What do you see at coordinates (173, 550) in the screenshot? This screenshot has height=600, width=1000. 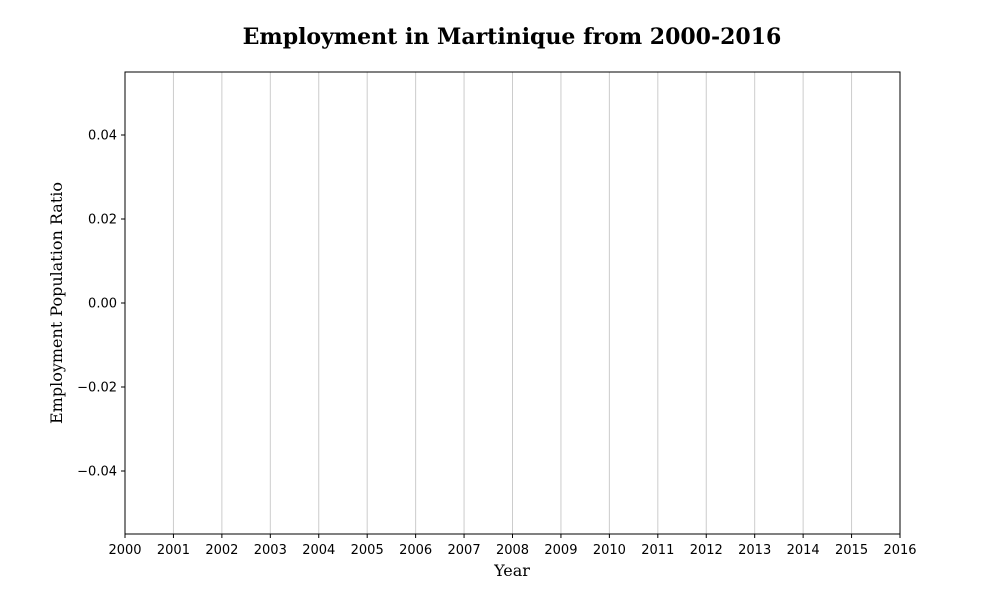 I see `x-tick-label: 2001` at bounding box center [173, 550].